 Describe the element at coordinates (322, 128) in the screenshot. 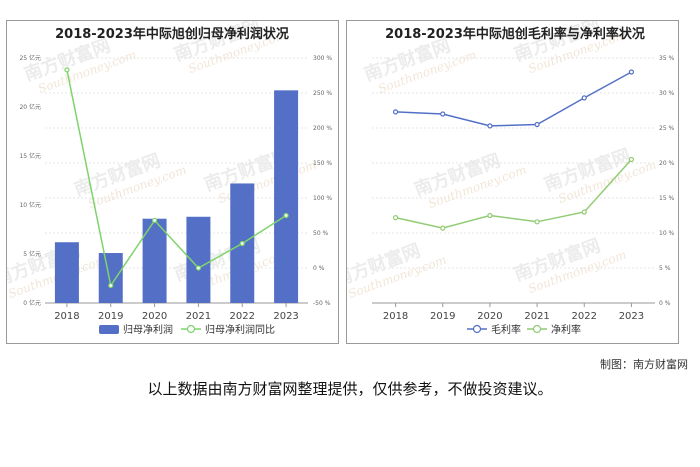

I see `right-axis-tick: 200 %` at that location.